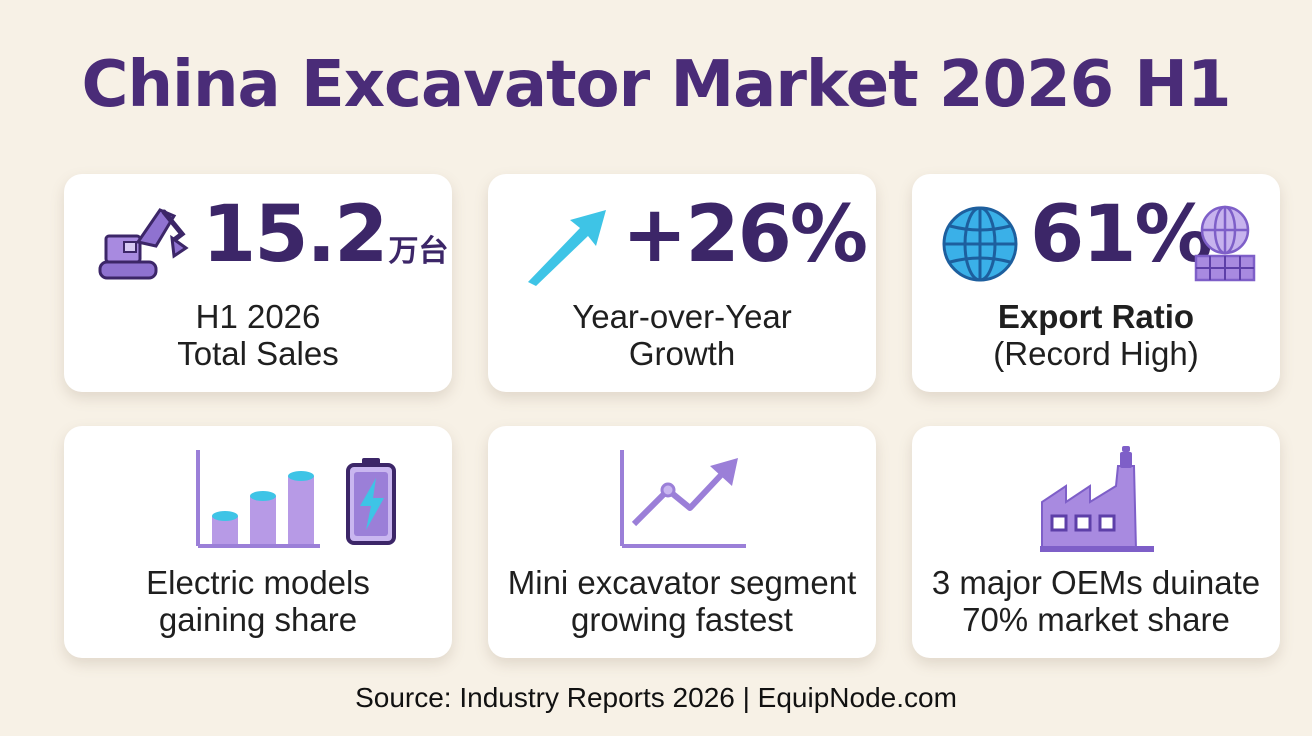 This screenshot has height=736, width=1312. What do you see at coordinates (258, 283) in the screenshot?
I see `card-total-sales: 15.2万台 H1 2026 Total Sales` at bounding box center [258, 283].